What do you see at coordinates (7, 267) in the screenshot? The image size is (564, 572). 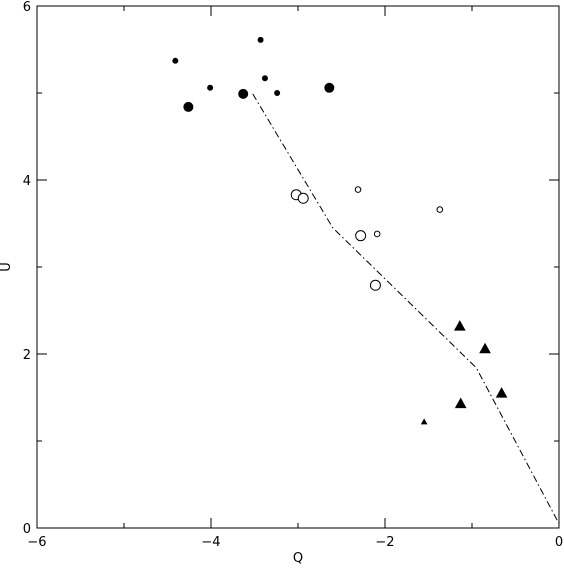 I see `y-axis-label: U` at bounding box center [7, 267].